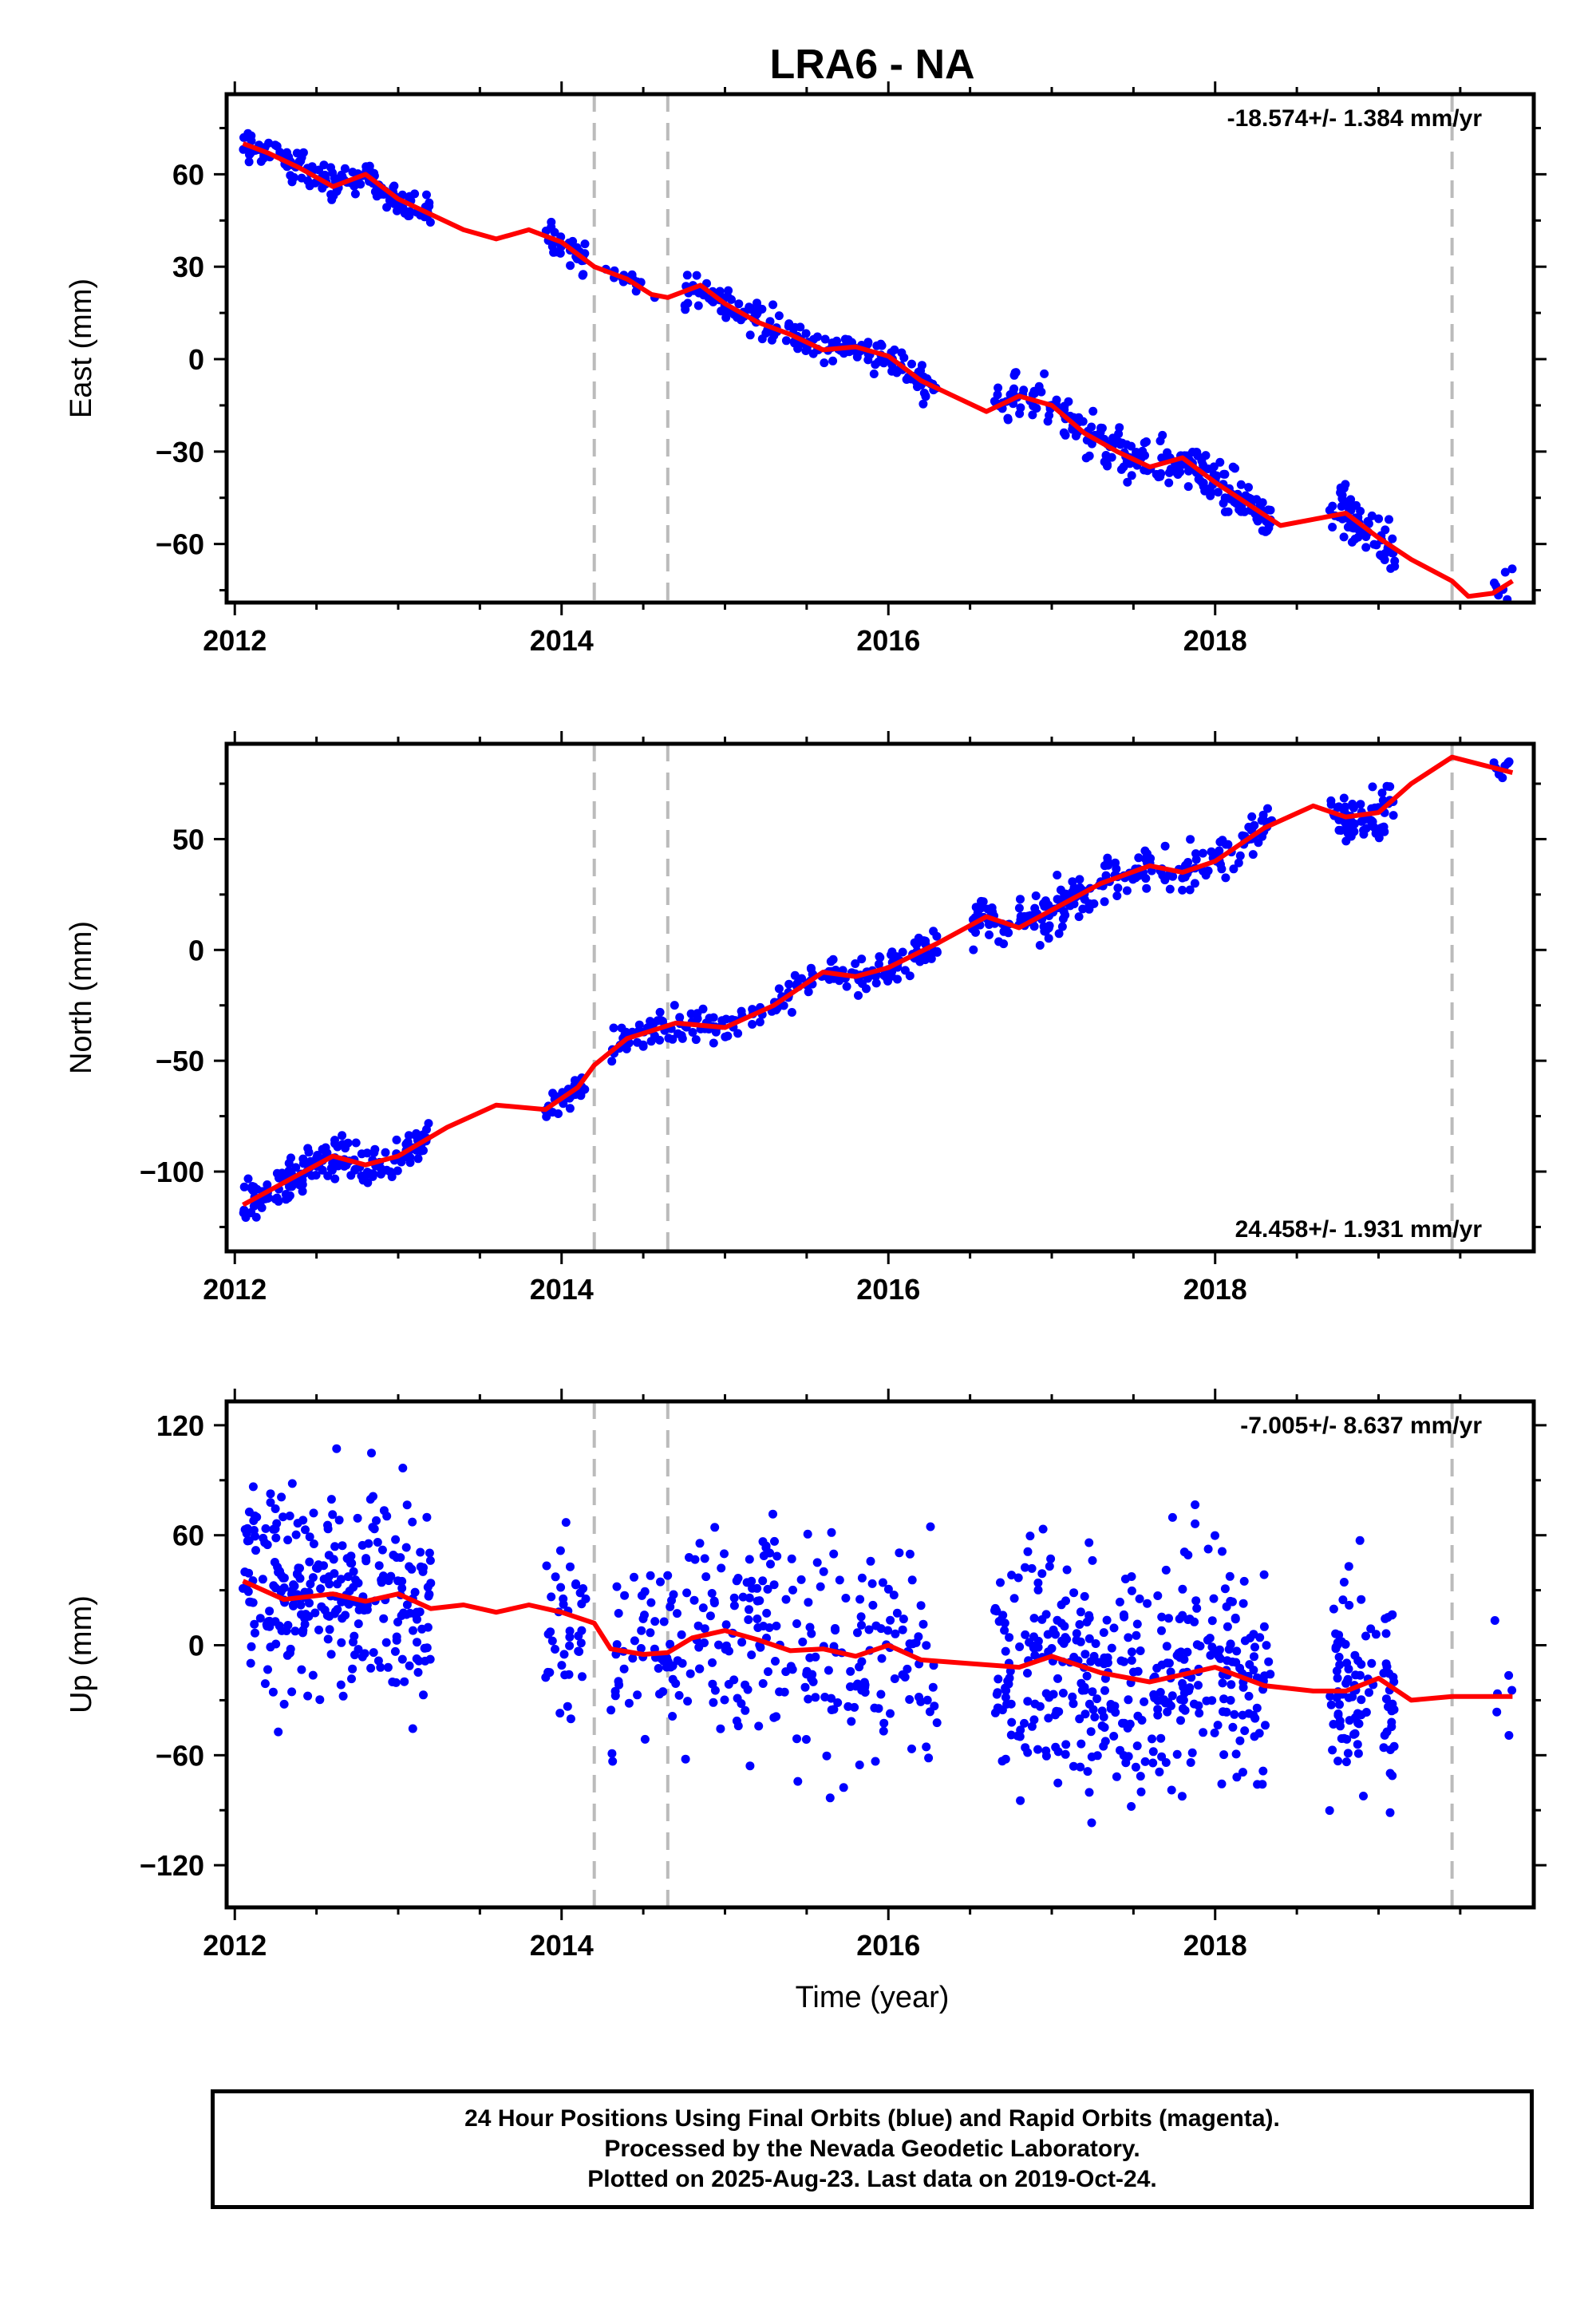 This screenshot has height=2316, width=1596. What do you see at coordinates (188, 1536) in the screenshot?
I see `up-y-tick-label: 60` at bounding box center [188, 1536].